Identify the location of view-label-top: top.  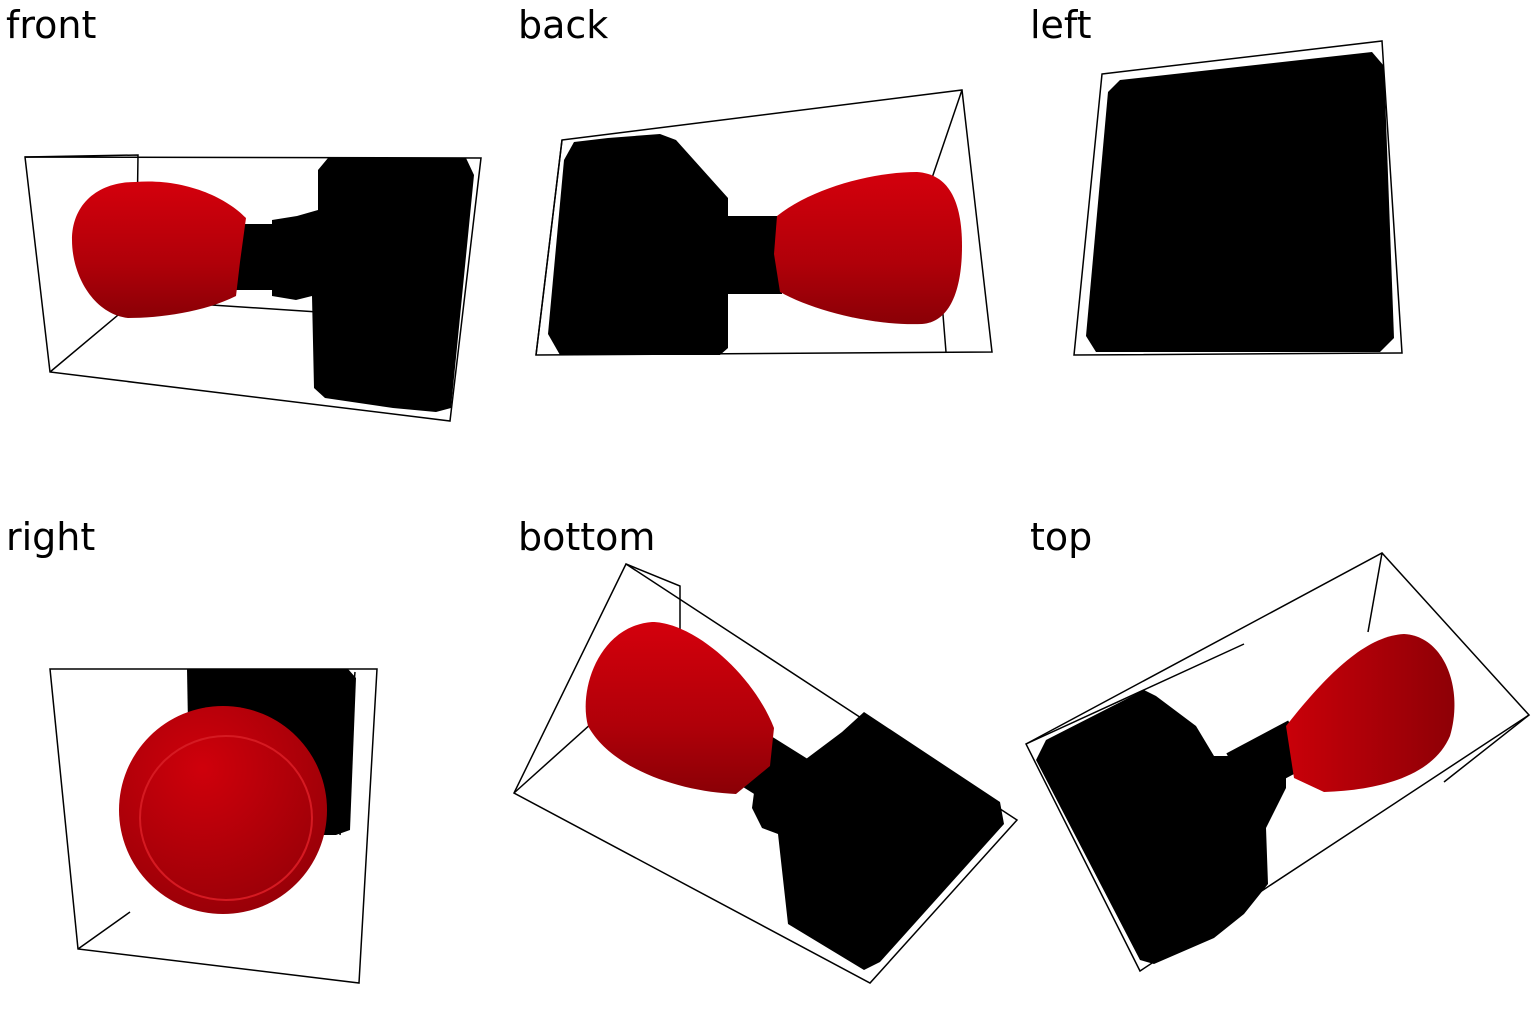
(1061, 537).